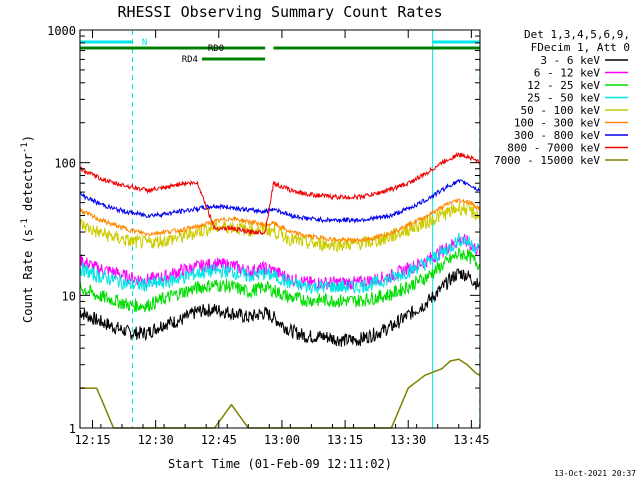  Describe the element at coordinates (408, 440) in the screenshot. I see `x-tick-label-5: 13:30` at that location.